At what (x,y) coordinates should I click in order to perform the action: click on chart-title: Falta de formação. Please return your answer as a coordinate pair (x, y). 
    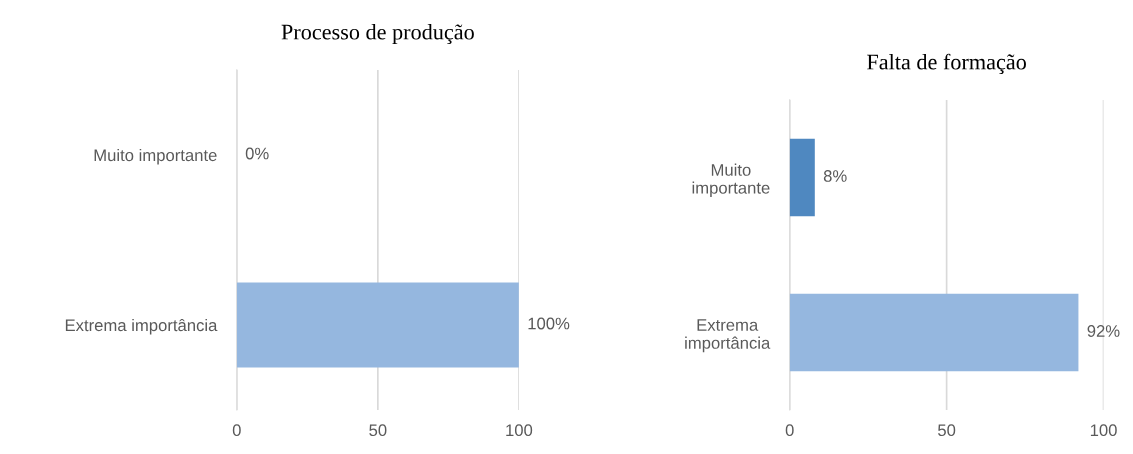
    Looking at the image, I should click on (946, 64).